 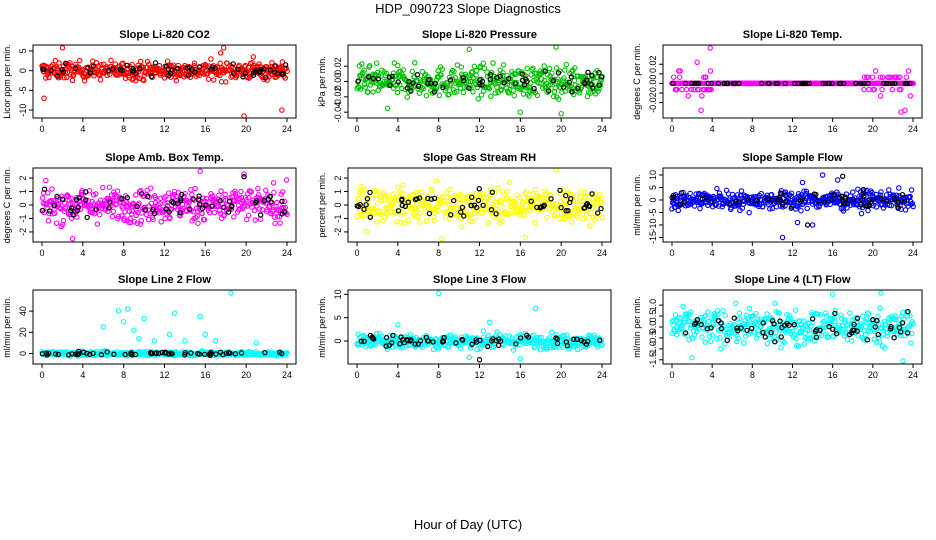 What do you see at coordinates (468, 8) in the screenshot?
I see `figure-title: HDP_090723 Slope Diagnostics` at bounding box center [468, 8].